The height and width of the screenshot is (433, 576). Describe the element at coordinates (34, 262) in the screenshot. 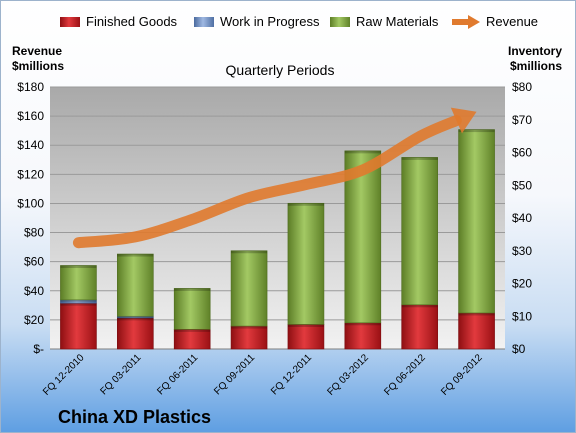

I see `y-left-tick-label: $60` at that location.